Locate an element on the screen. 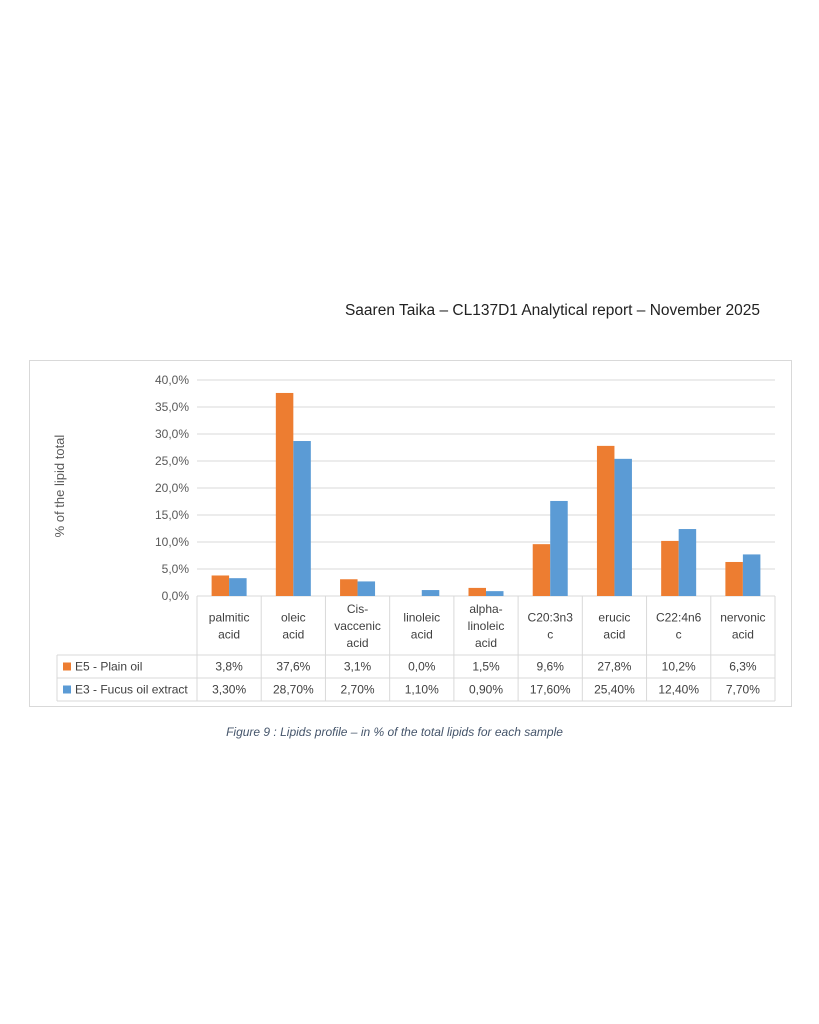 The height and width of the screenshot is (1024, 819). y-tick-label: 30,0% is located at coordinates (172, 434).